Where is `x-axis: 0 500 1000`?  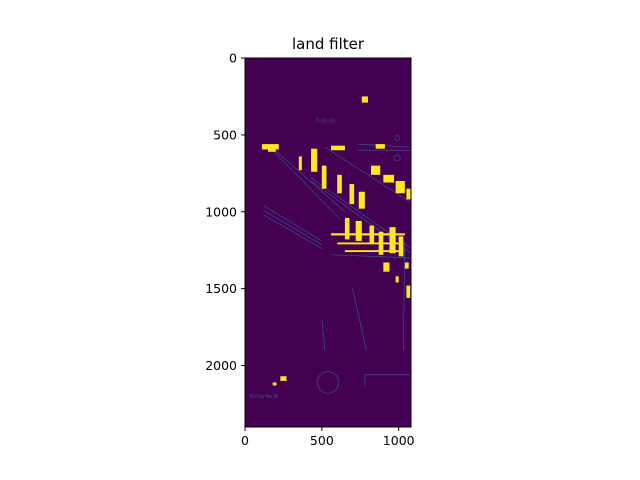
x-axis: 0 500 1000 is located at coordinates (328, 437).